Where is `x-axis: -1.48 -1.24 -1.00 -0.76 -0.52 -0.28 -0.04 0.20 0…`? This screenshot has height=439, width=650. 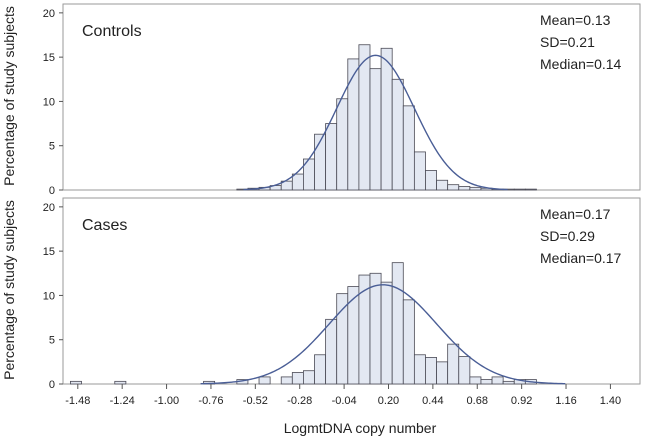 x-axis: -1.48 -1.24 -1.00 -0.76 -0.52 -0.28 -0.04 0.20 0… is located at coordinates (343, 395).